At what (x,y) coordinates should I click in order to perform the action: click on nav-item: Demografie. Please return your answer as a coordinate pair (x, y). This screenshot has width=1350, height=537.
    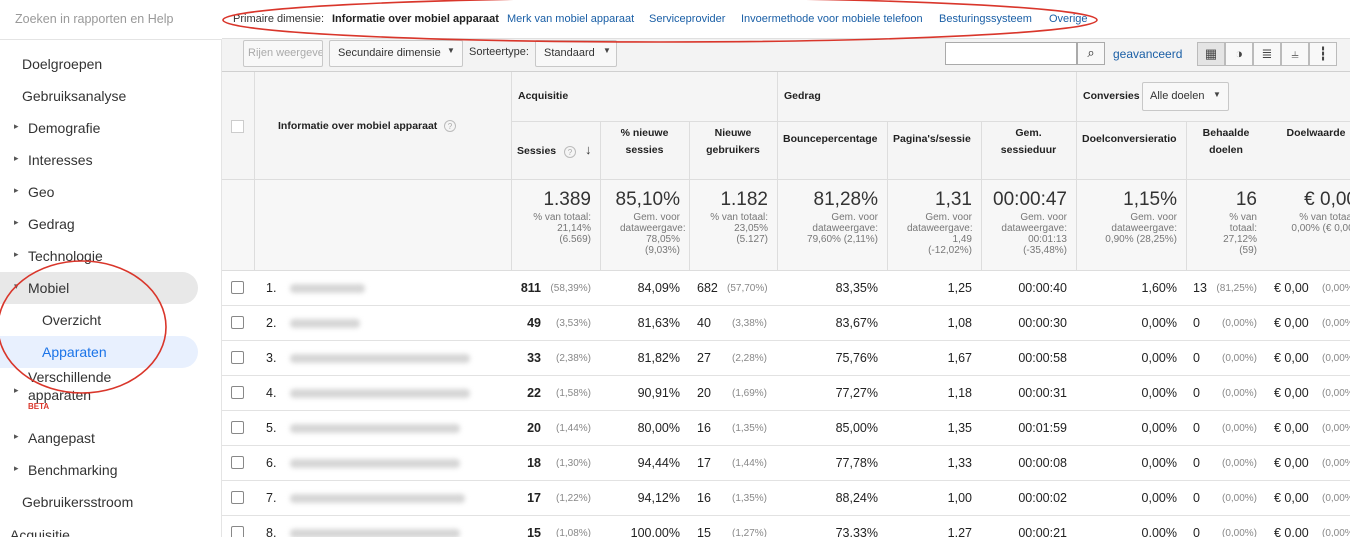
    Looking at the image, I should click on (64, 128).